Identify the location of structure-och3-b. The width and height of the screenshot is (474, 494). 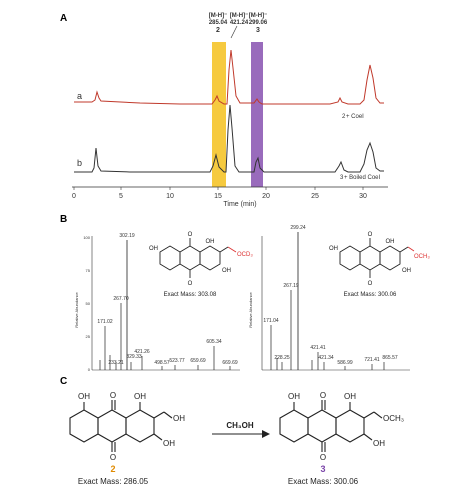
(377, 258).